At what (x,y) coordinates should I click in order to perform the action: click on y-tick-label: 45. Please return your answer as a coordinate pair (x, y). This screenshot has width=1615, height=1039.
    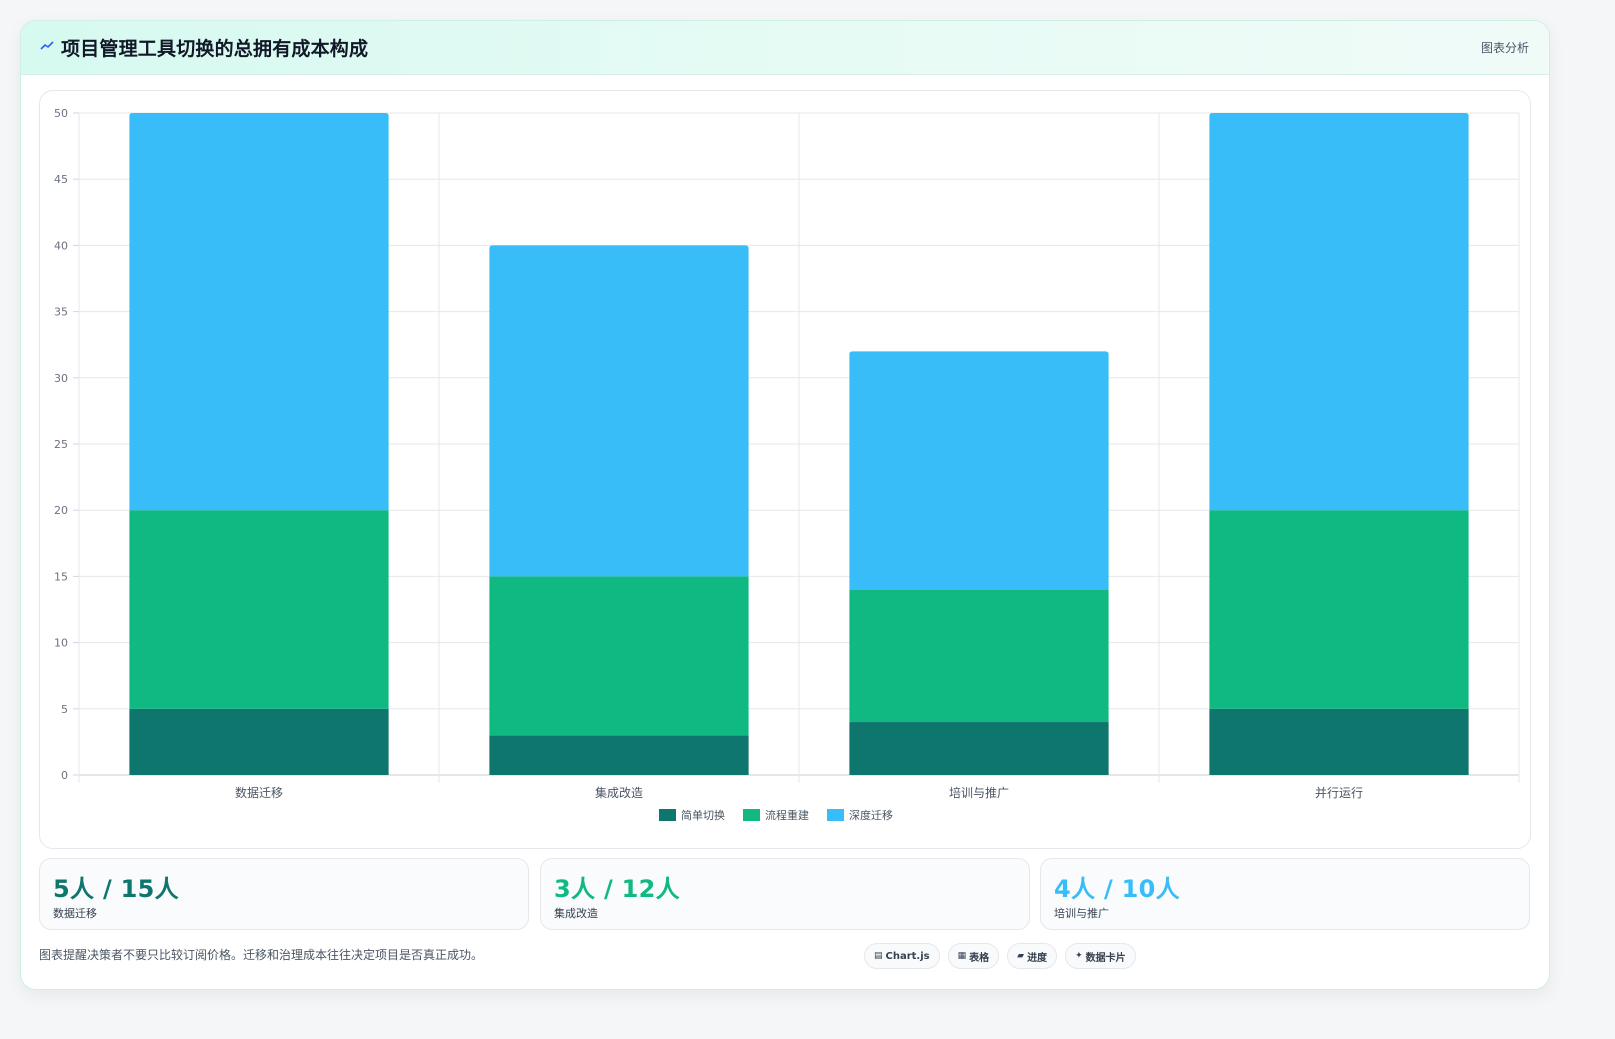
    Looking at the image, I should click on (61, 179).